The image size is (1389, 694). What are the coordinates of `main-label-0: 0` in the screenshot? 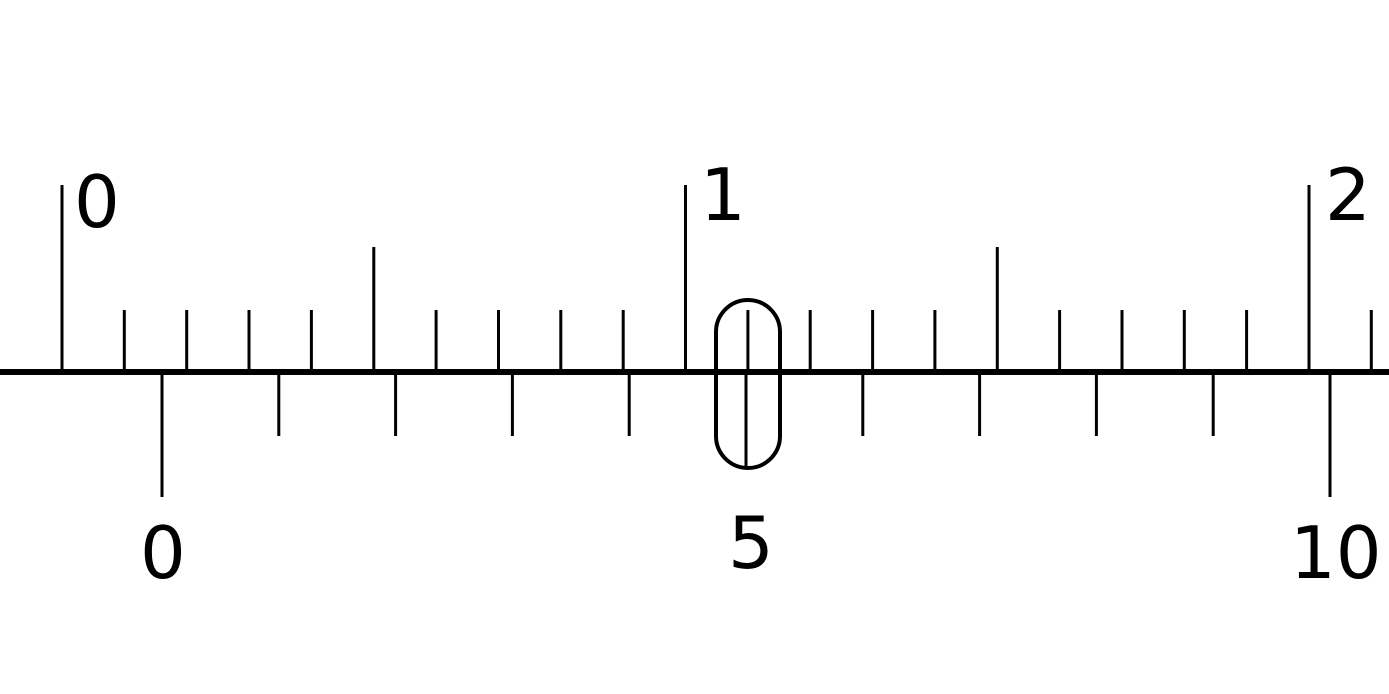 It's located at (97, 202).